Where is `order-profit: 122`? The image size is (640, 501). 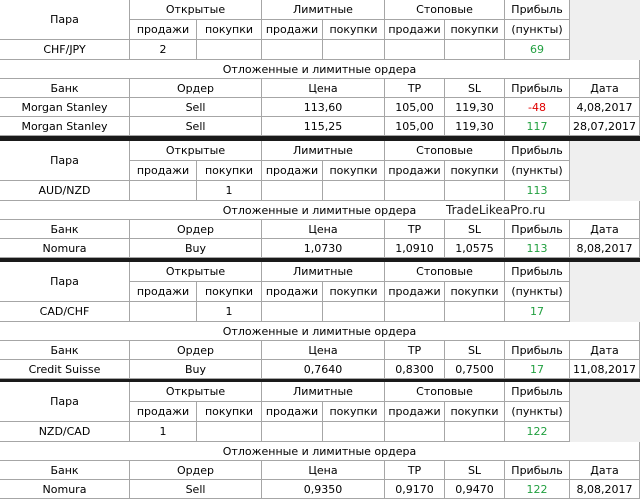 order-profit: 122 is located at coordinates (537, 489).